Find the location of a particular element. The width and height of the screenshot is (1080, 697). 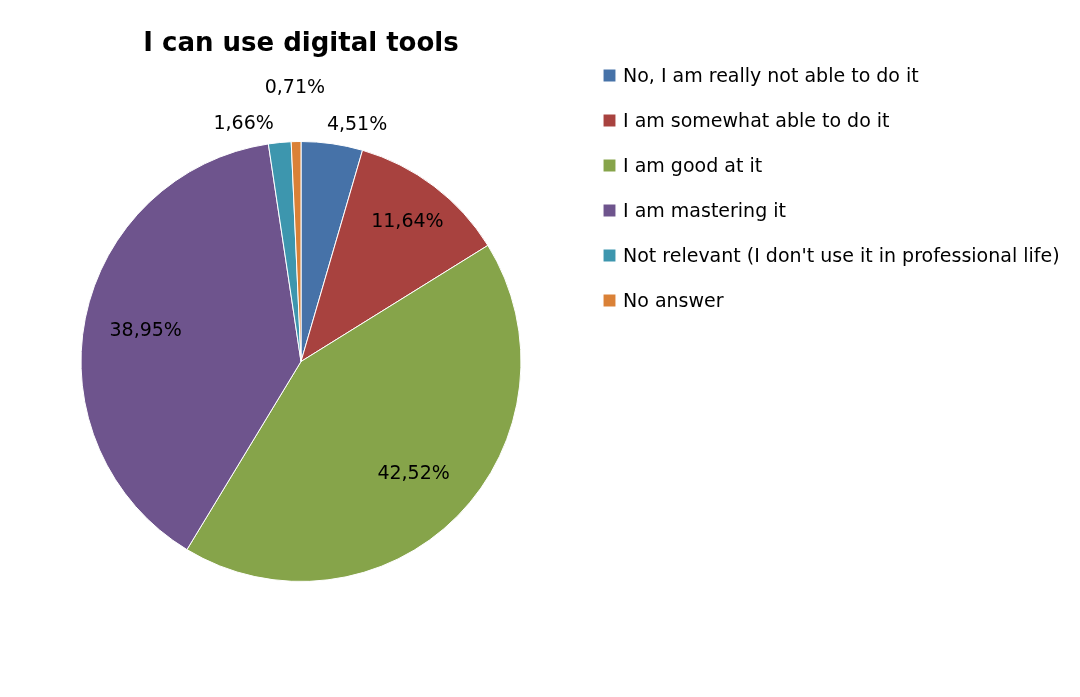

legend-label: Not relevant (I don't use it in professional life) is located at coordinates (841, 254).